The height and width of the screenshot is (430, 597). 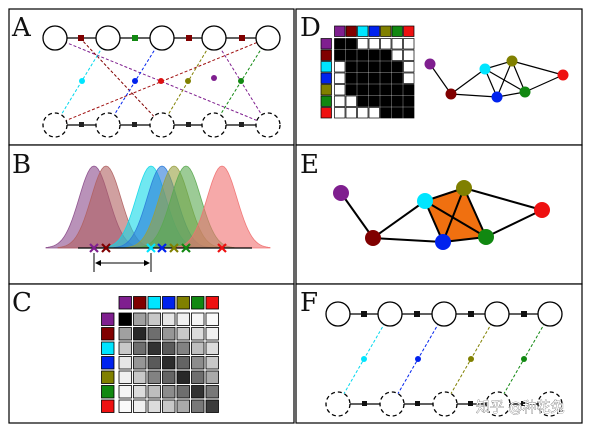 I want to click on d-graph-node-cyan, so click(x=485, y=69).